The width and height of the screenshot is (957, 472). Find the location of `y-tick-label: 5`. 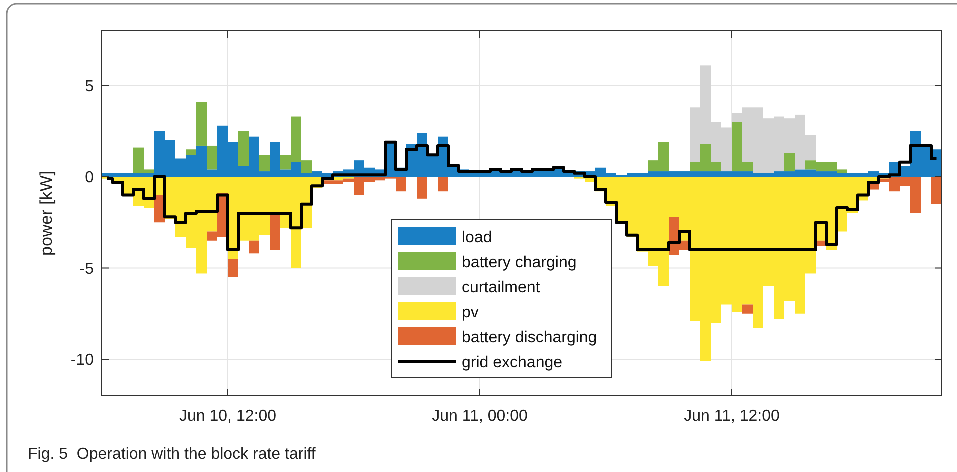

y-tick-label: 5 is located at coordinates (89, 87).